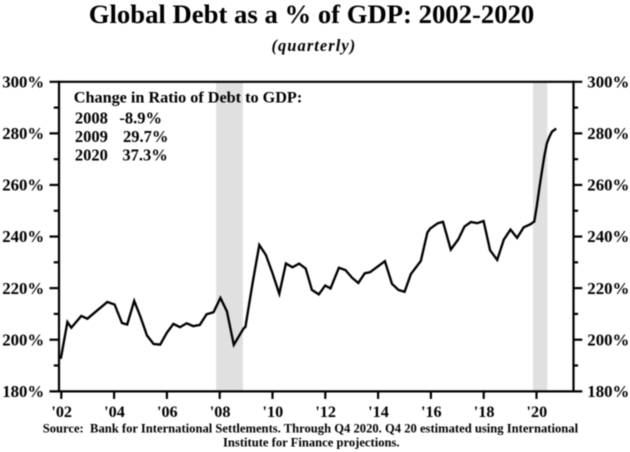 The width and height of the screenshot is (630, 452). What do you see at coordinates (378, 412) in the screenshot?
I see `svg-text: '14` at bounding box center [378, 412].